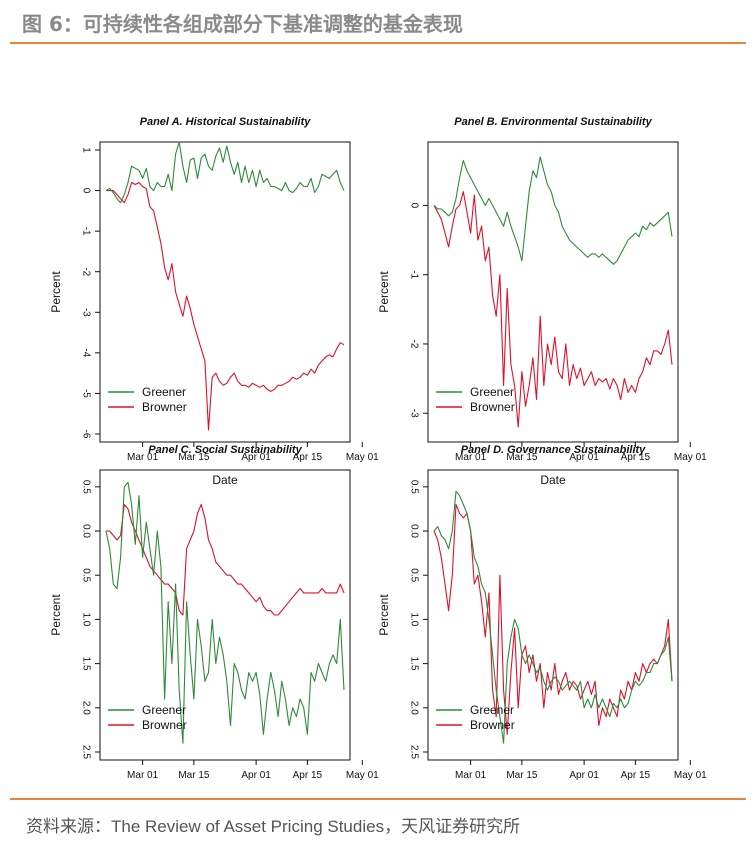 This screenshot has height=846, width=756. I want to click on y-tick-label: 1, so click(85, 150).